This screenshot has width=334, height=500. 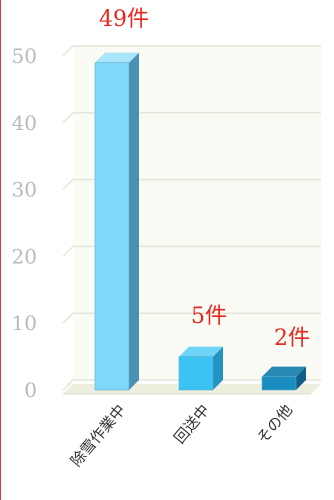 I want to click on category-label: その他, so click(x=274, y=424).